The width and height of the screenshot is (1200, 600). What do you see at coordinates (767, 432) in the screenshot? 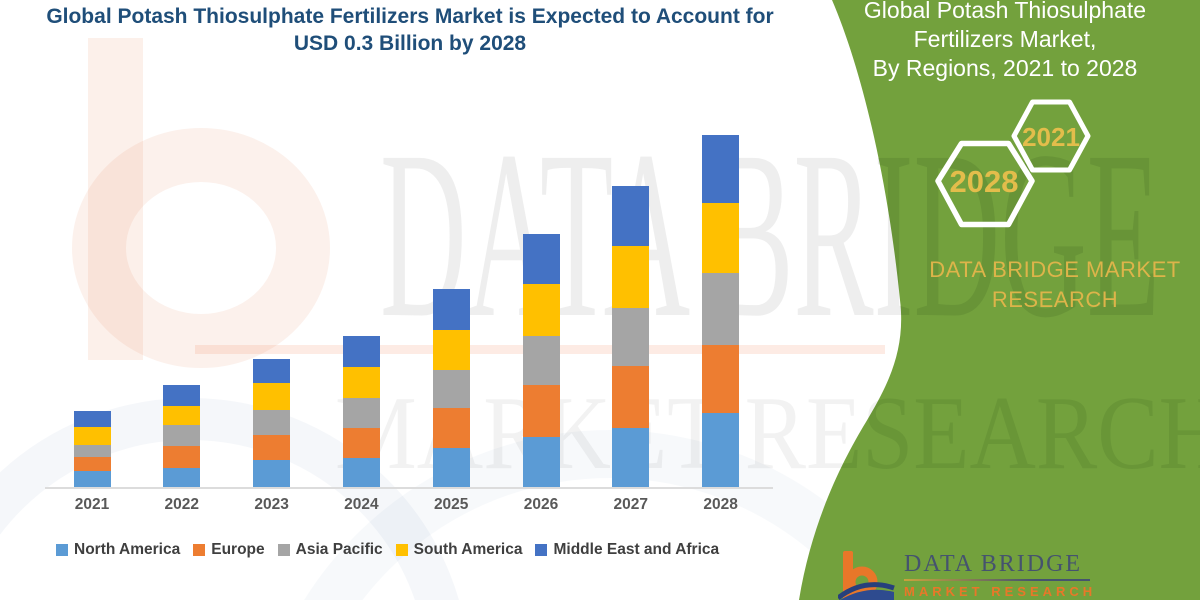
I see `watermark-text-on-green: MARKET RESEARCH` at bounding box center [767, 432].